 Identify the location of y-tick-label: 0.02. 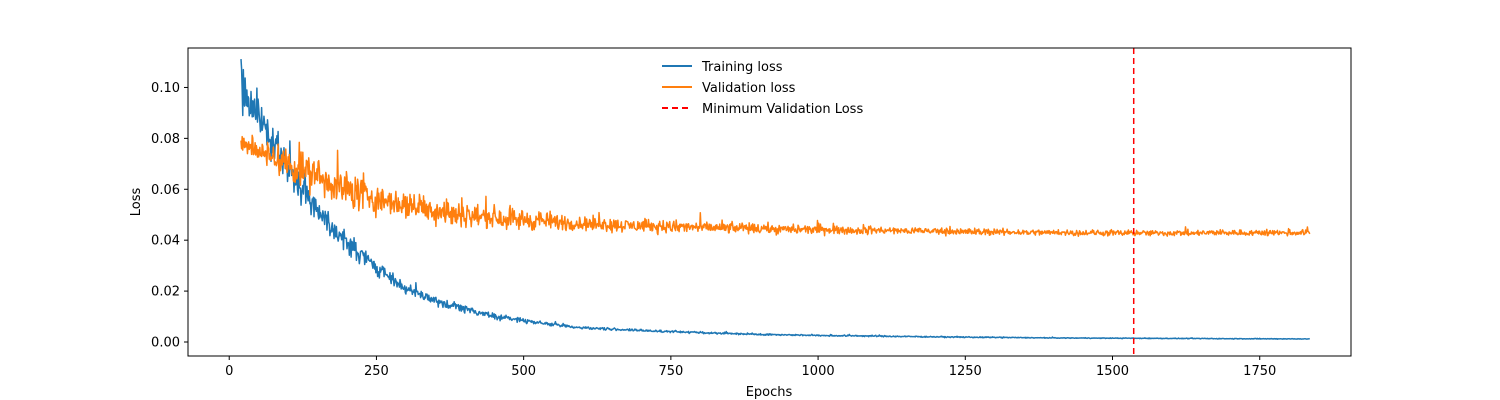
(165, 292).